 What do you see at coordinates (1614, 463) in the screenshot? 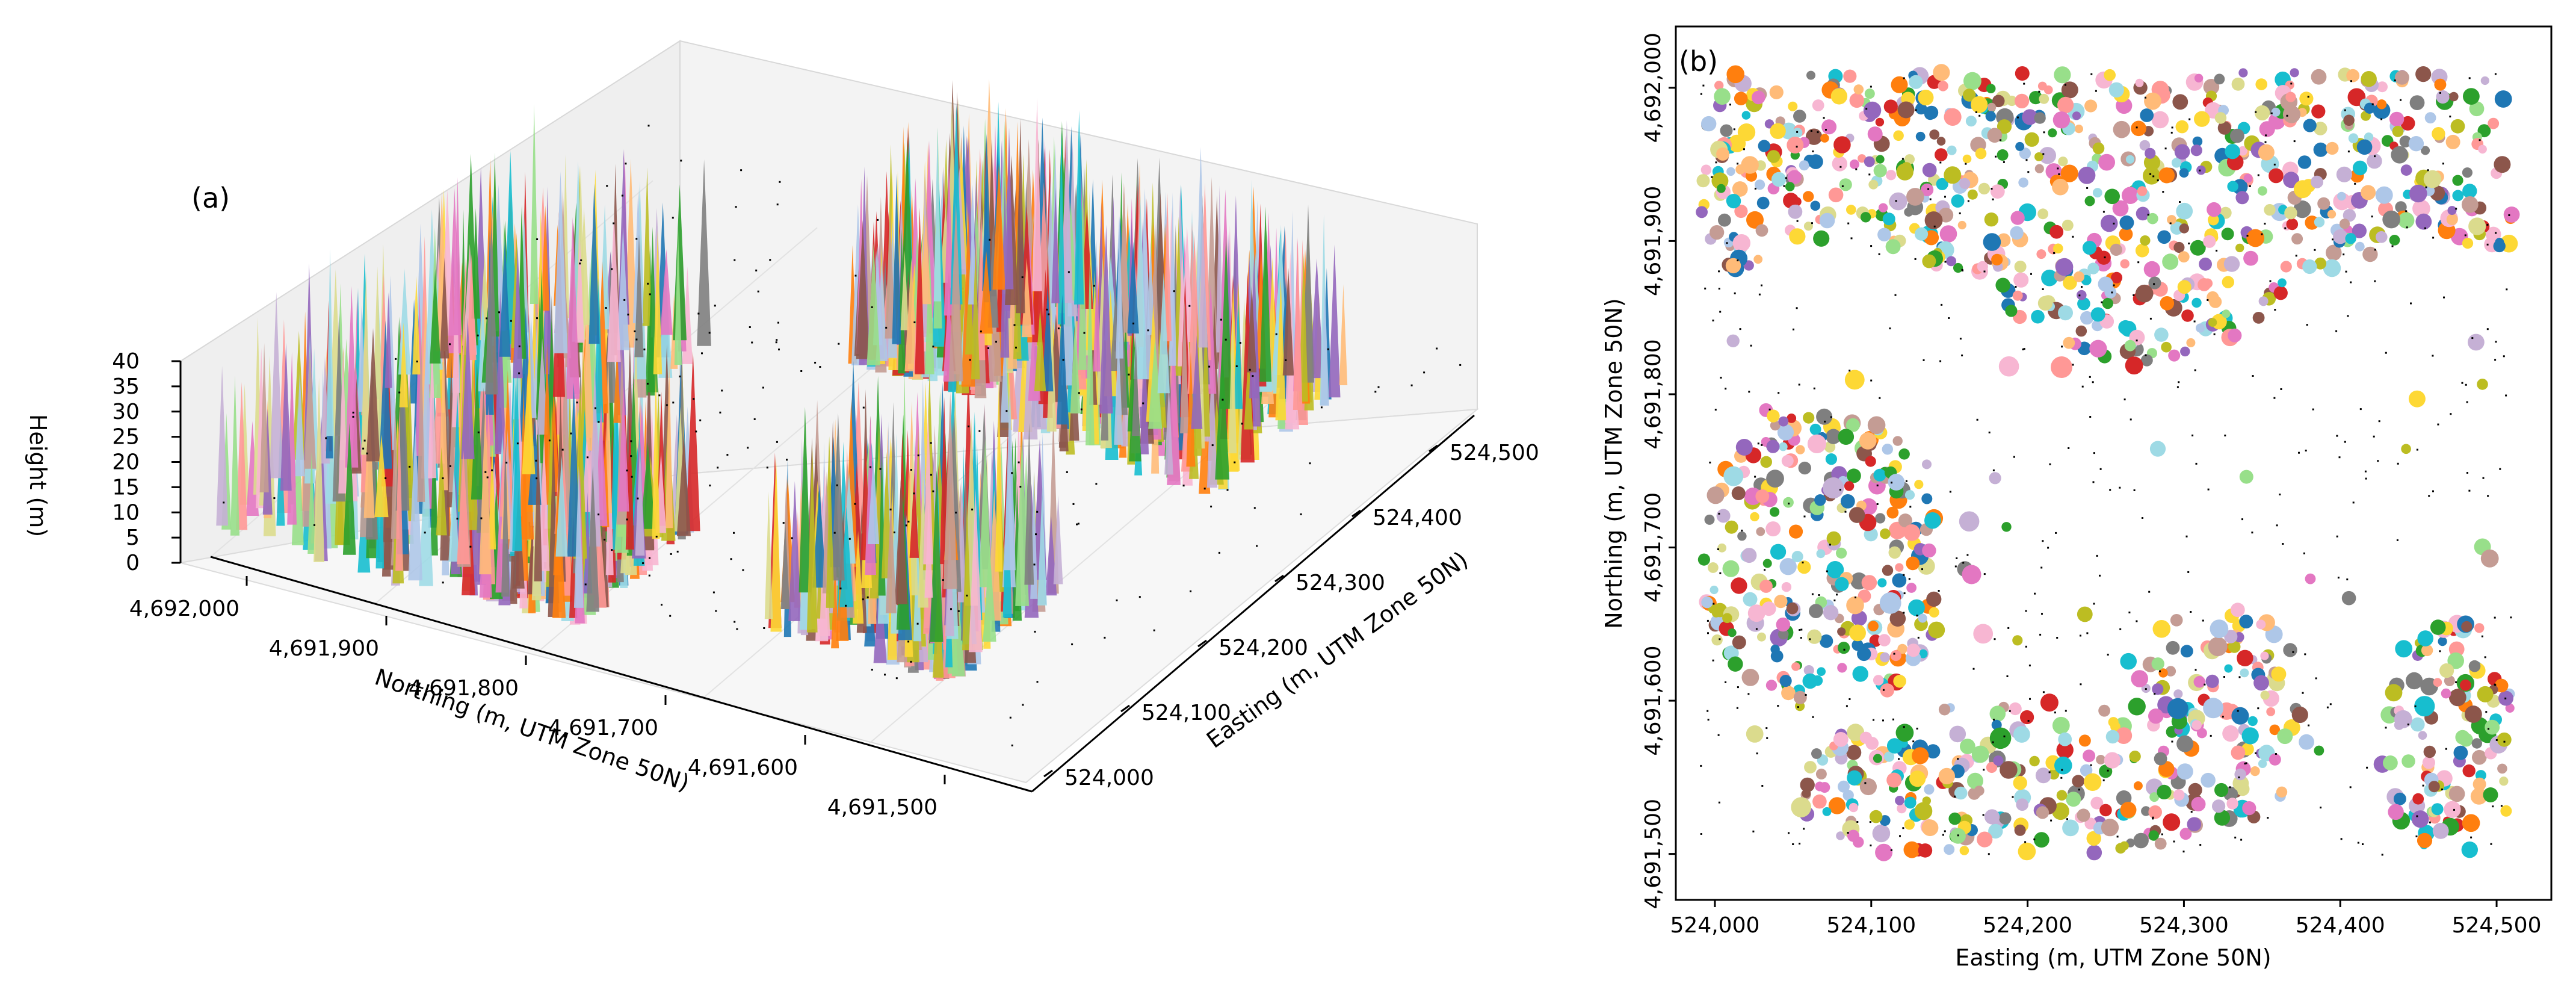
I see `y-axis-label: Northing (m, UTM Zone 50N)` at bounding box center [1614, 463].